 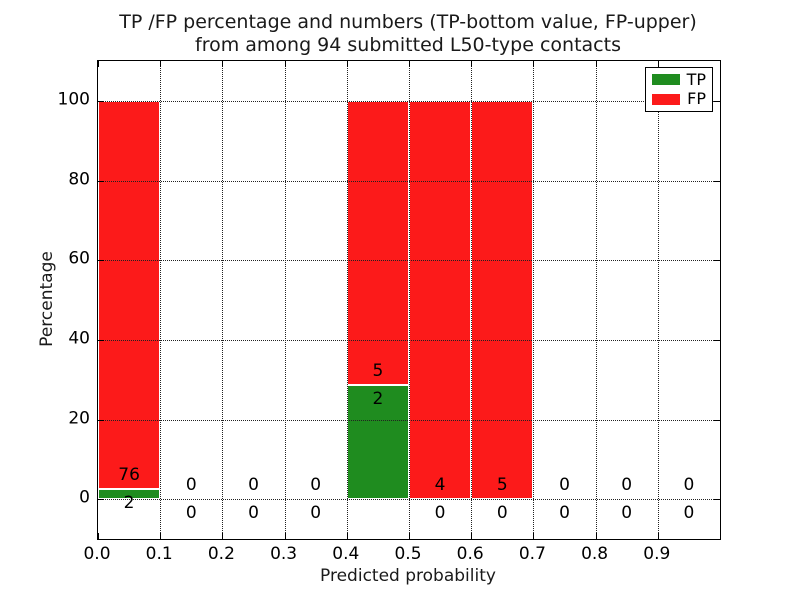 I want to click on legend-row-fp: FP, so click(x=679, y=99).